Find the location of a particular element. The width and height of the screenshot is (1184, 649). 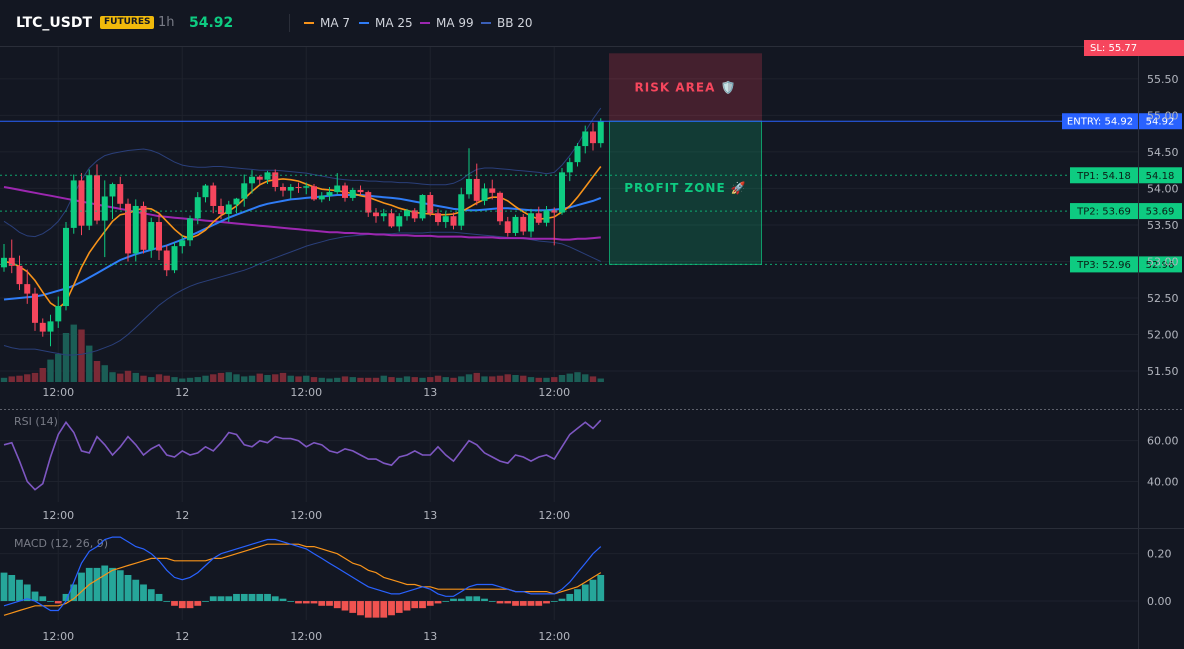

legend-ma25: MA 25 is located at coordinates (386, 23).